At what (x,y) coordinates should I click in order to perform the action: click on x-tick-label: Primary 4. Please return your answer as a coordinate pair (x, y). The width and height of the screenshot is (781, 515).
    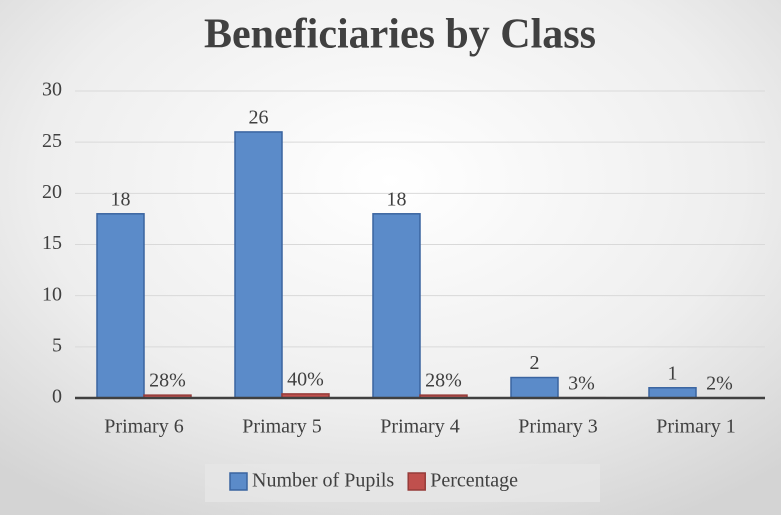
    Looking at the image, I should click on (419, 427).